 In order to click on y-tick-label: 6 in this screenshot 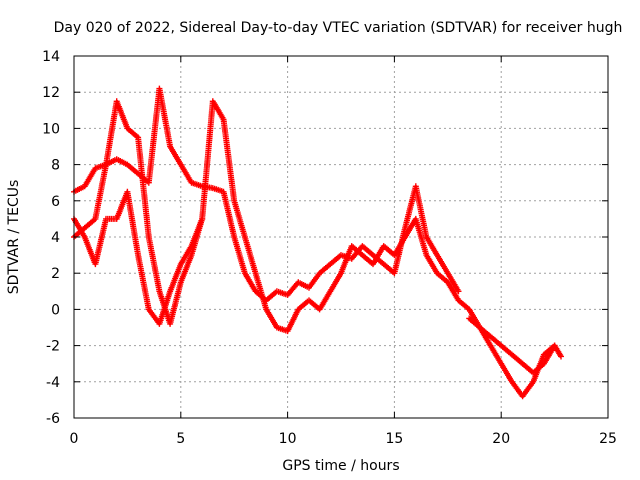, I will do `click(55, 202)`.